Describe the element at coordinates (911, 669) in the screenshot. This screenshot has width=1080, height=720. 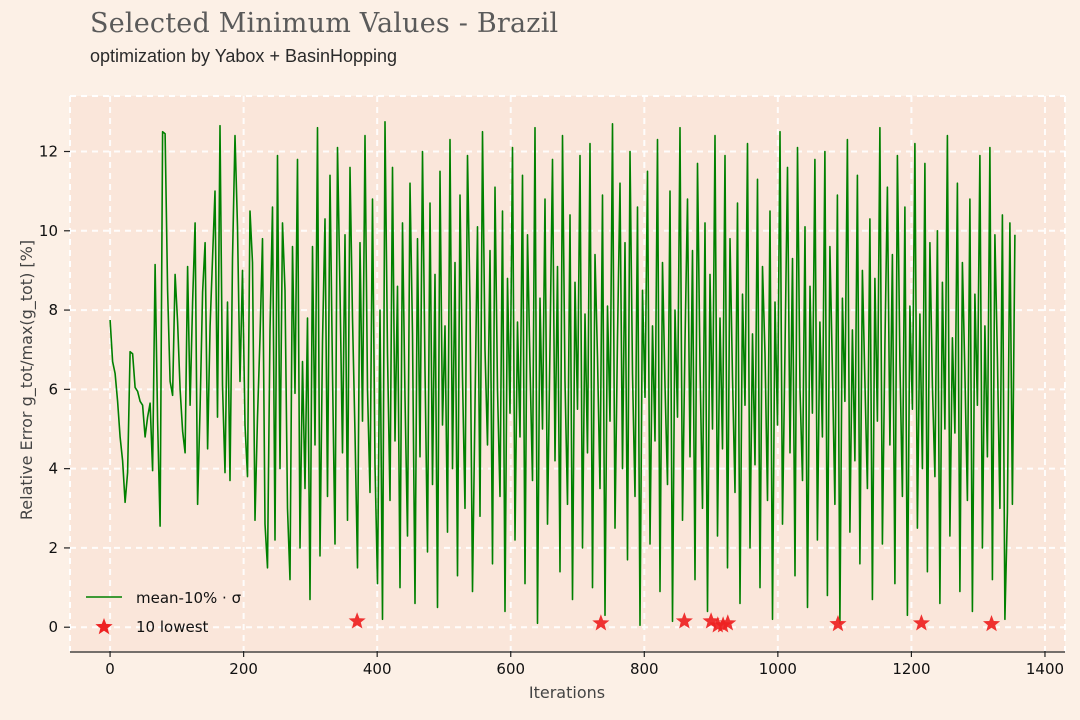
I see `x-tick-label: 1200` at that location.